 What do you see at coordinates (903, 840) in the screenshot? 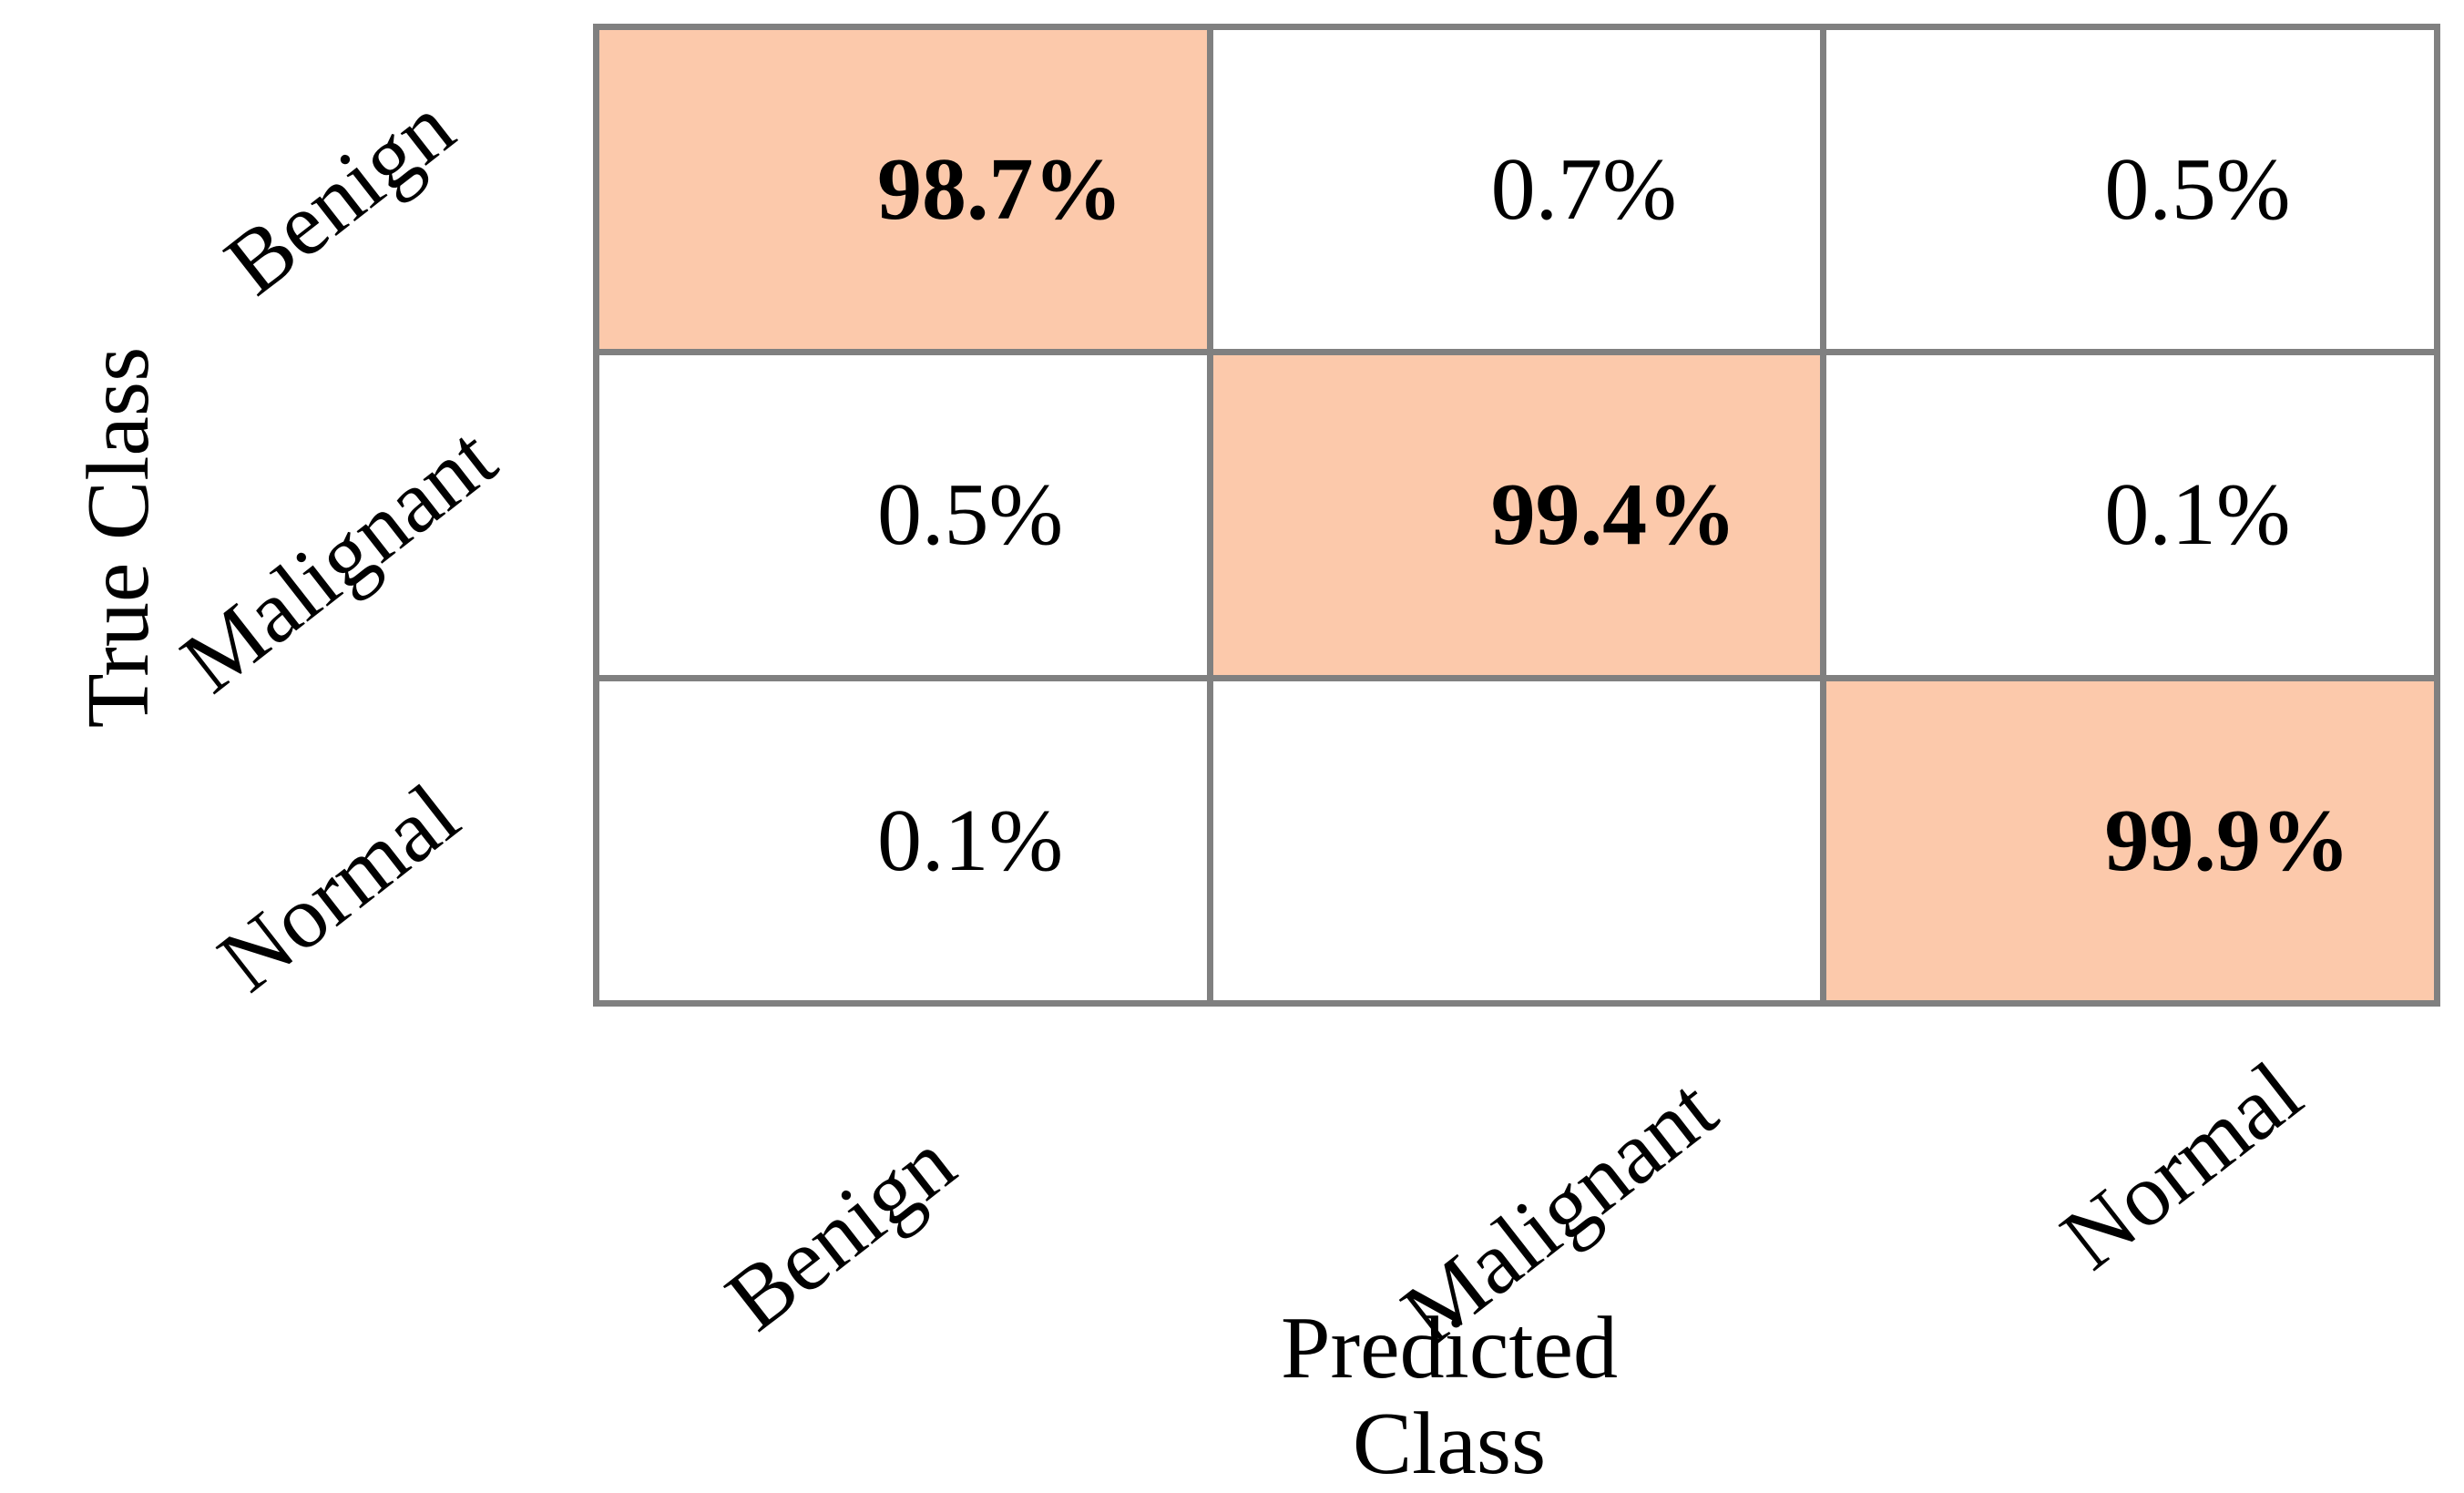
I see `matrix-cell-normal-benign: 0.1%` at bounding box center [903, 840].